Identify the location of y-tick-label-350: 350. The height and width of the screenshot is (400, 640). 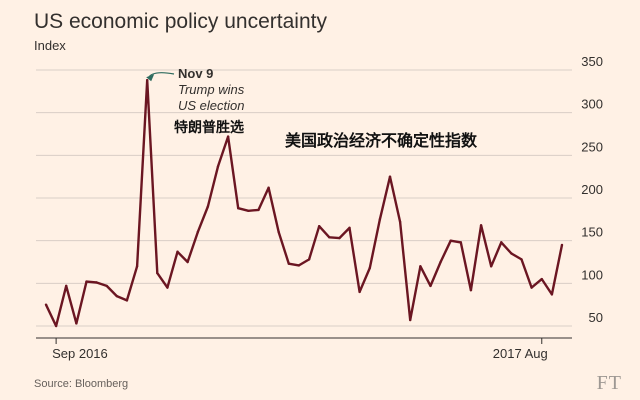
(592, 61).